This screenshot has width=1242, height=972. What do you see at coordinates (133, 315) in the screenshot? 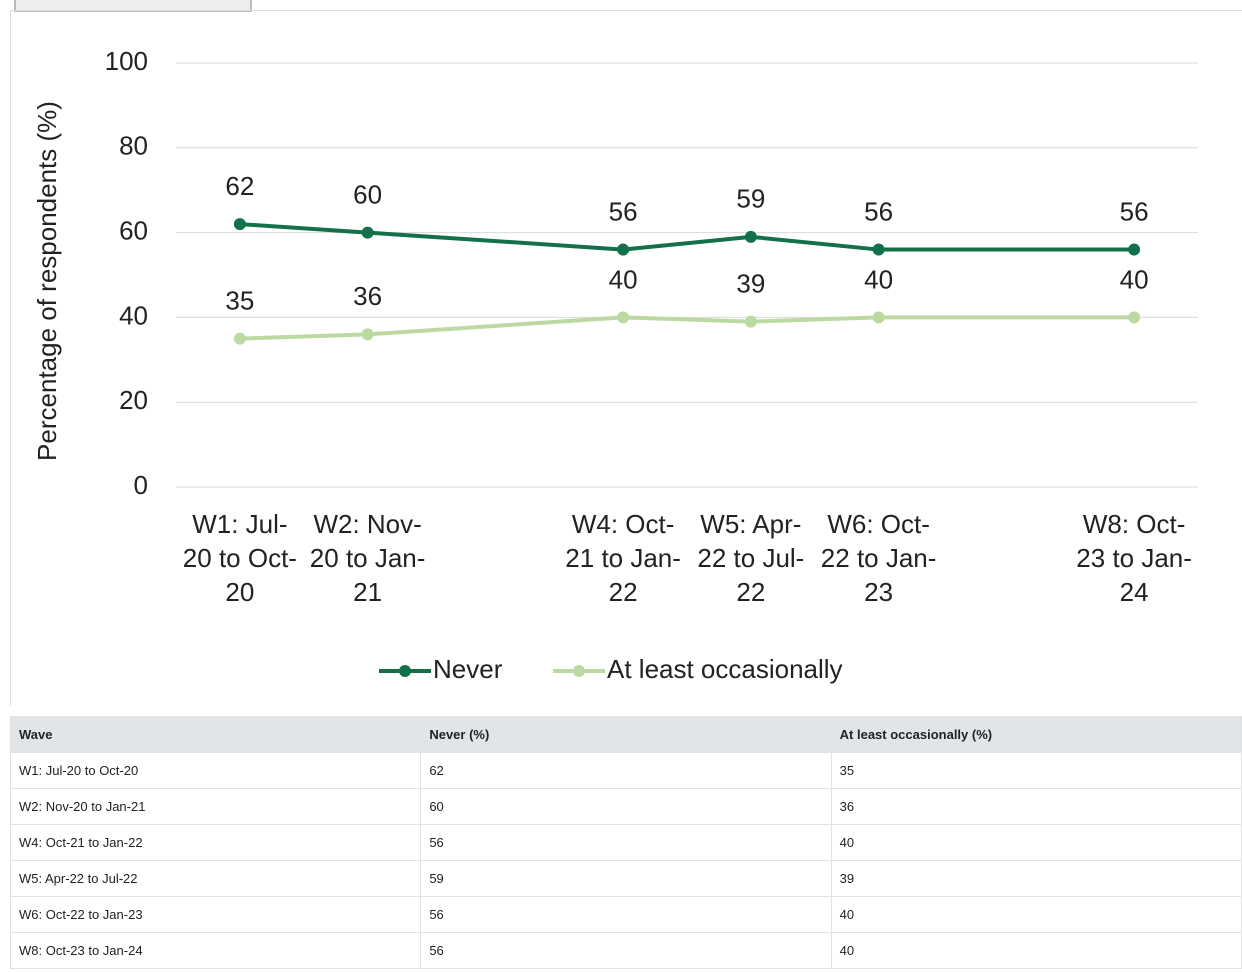
I see `y-tick-label: 40` at bounding box center [133, 315].